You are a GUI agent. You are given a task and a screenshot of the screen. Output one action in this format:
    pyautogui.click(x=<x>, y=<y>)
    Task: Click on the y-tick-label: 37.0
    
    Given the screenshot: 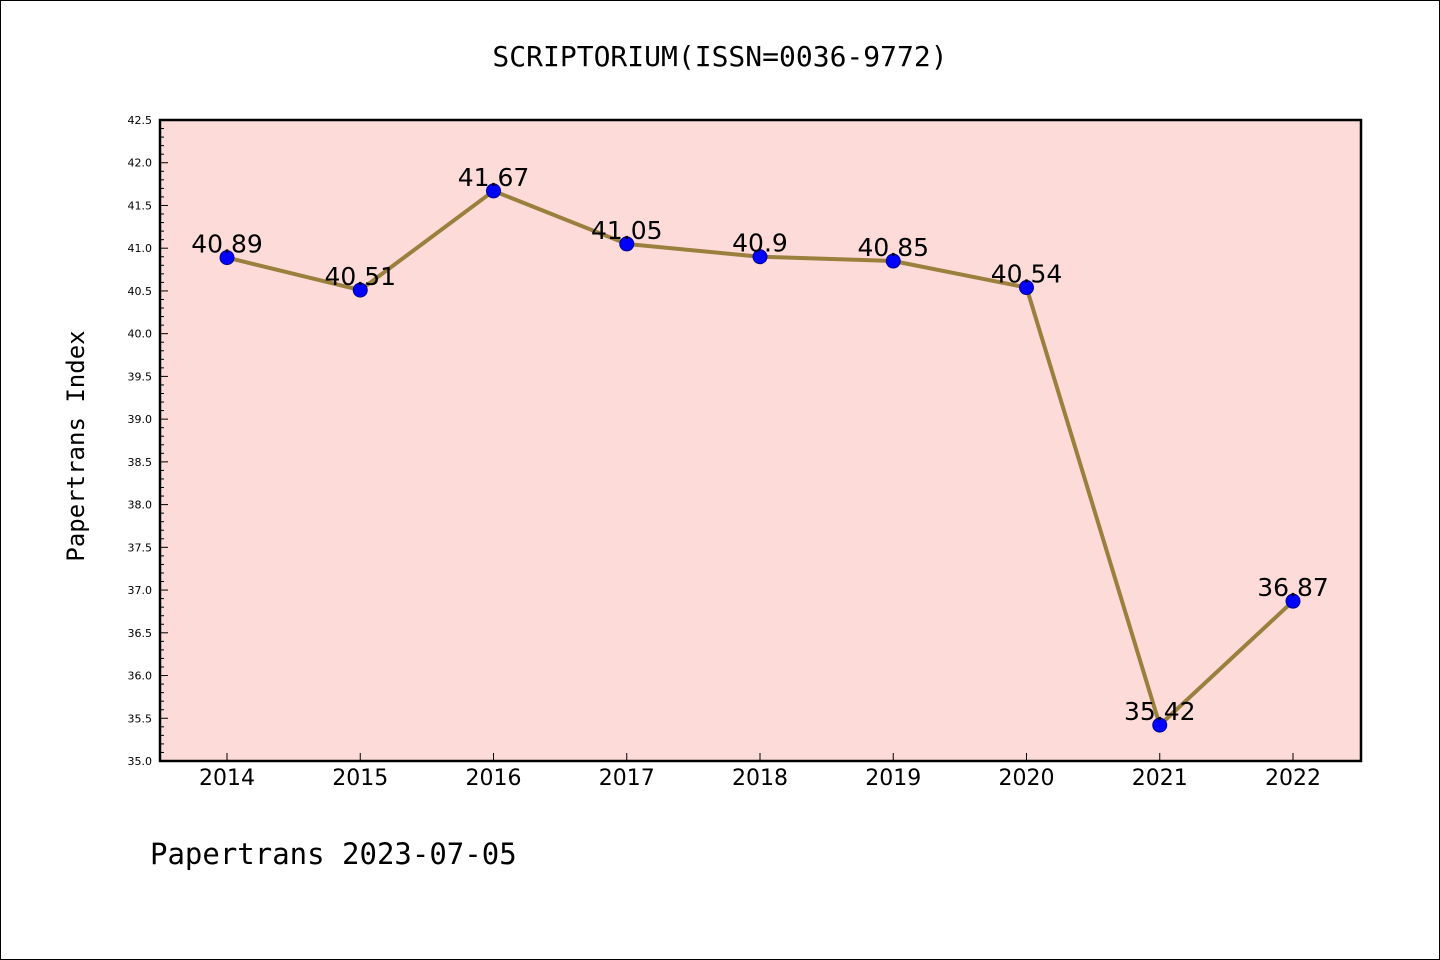 What is the action you would take?
    pyautogui.click(x=140, y=590)
    